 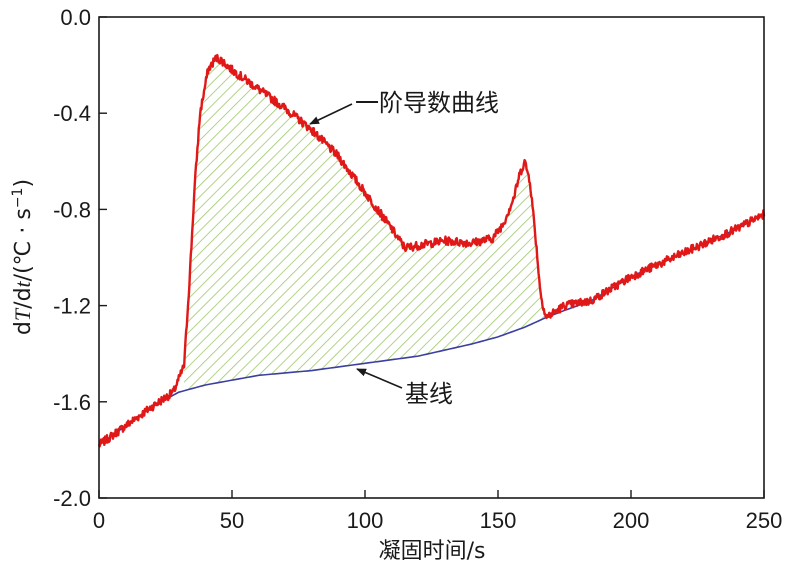 What do you see at coordinates (75, 17) in the screenshot?
I see `y-tick-label: 0.0` at bounding box center [75, 17].